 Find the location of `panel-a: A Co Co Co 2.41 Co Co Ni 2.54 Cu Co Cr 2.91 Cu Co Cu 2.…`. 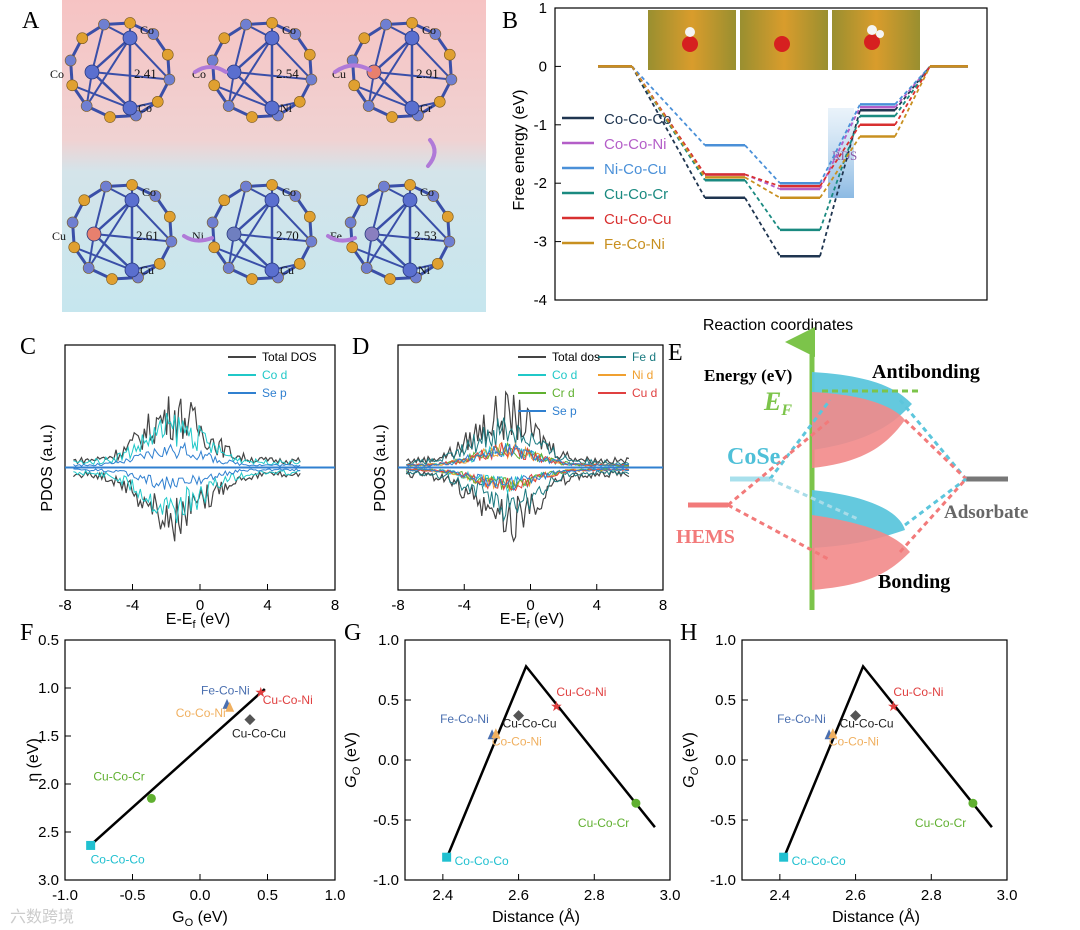

panel-a: A Co Co Co 2.41 Co Co Ni 2.54 Cu Co Cr 2.91 Cu Co Cu 2.… is located at coordinates (254, 156).